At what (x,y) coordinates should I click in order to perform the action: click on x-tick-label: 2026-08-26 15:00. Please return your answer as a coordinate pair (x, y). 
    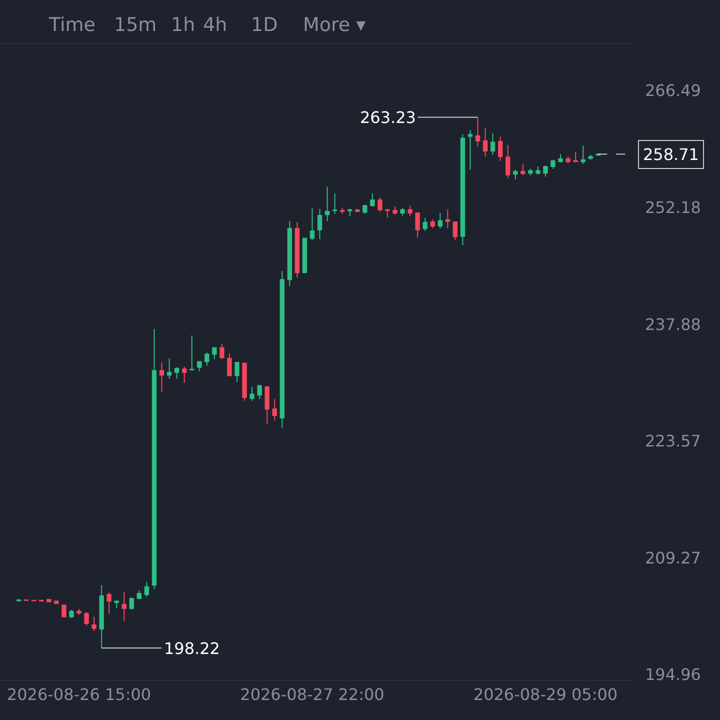
    Looking at the image, I should click on (79, 694).